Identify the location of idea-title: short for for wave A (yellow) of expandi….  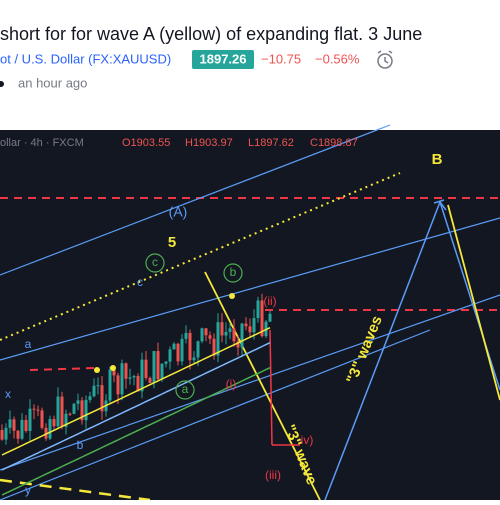
(211, 34).